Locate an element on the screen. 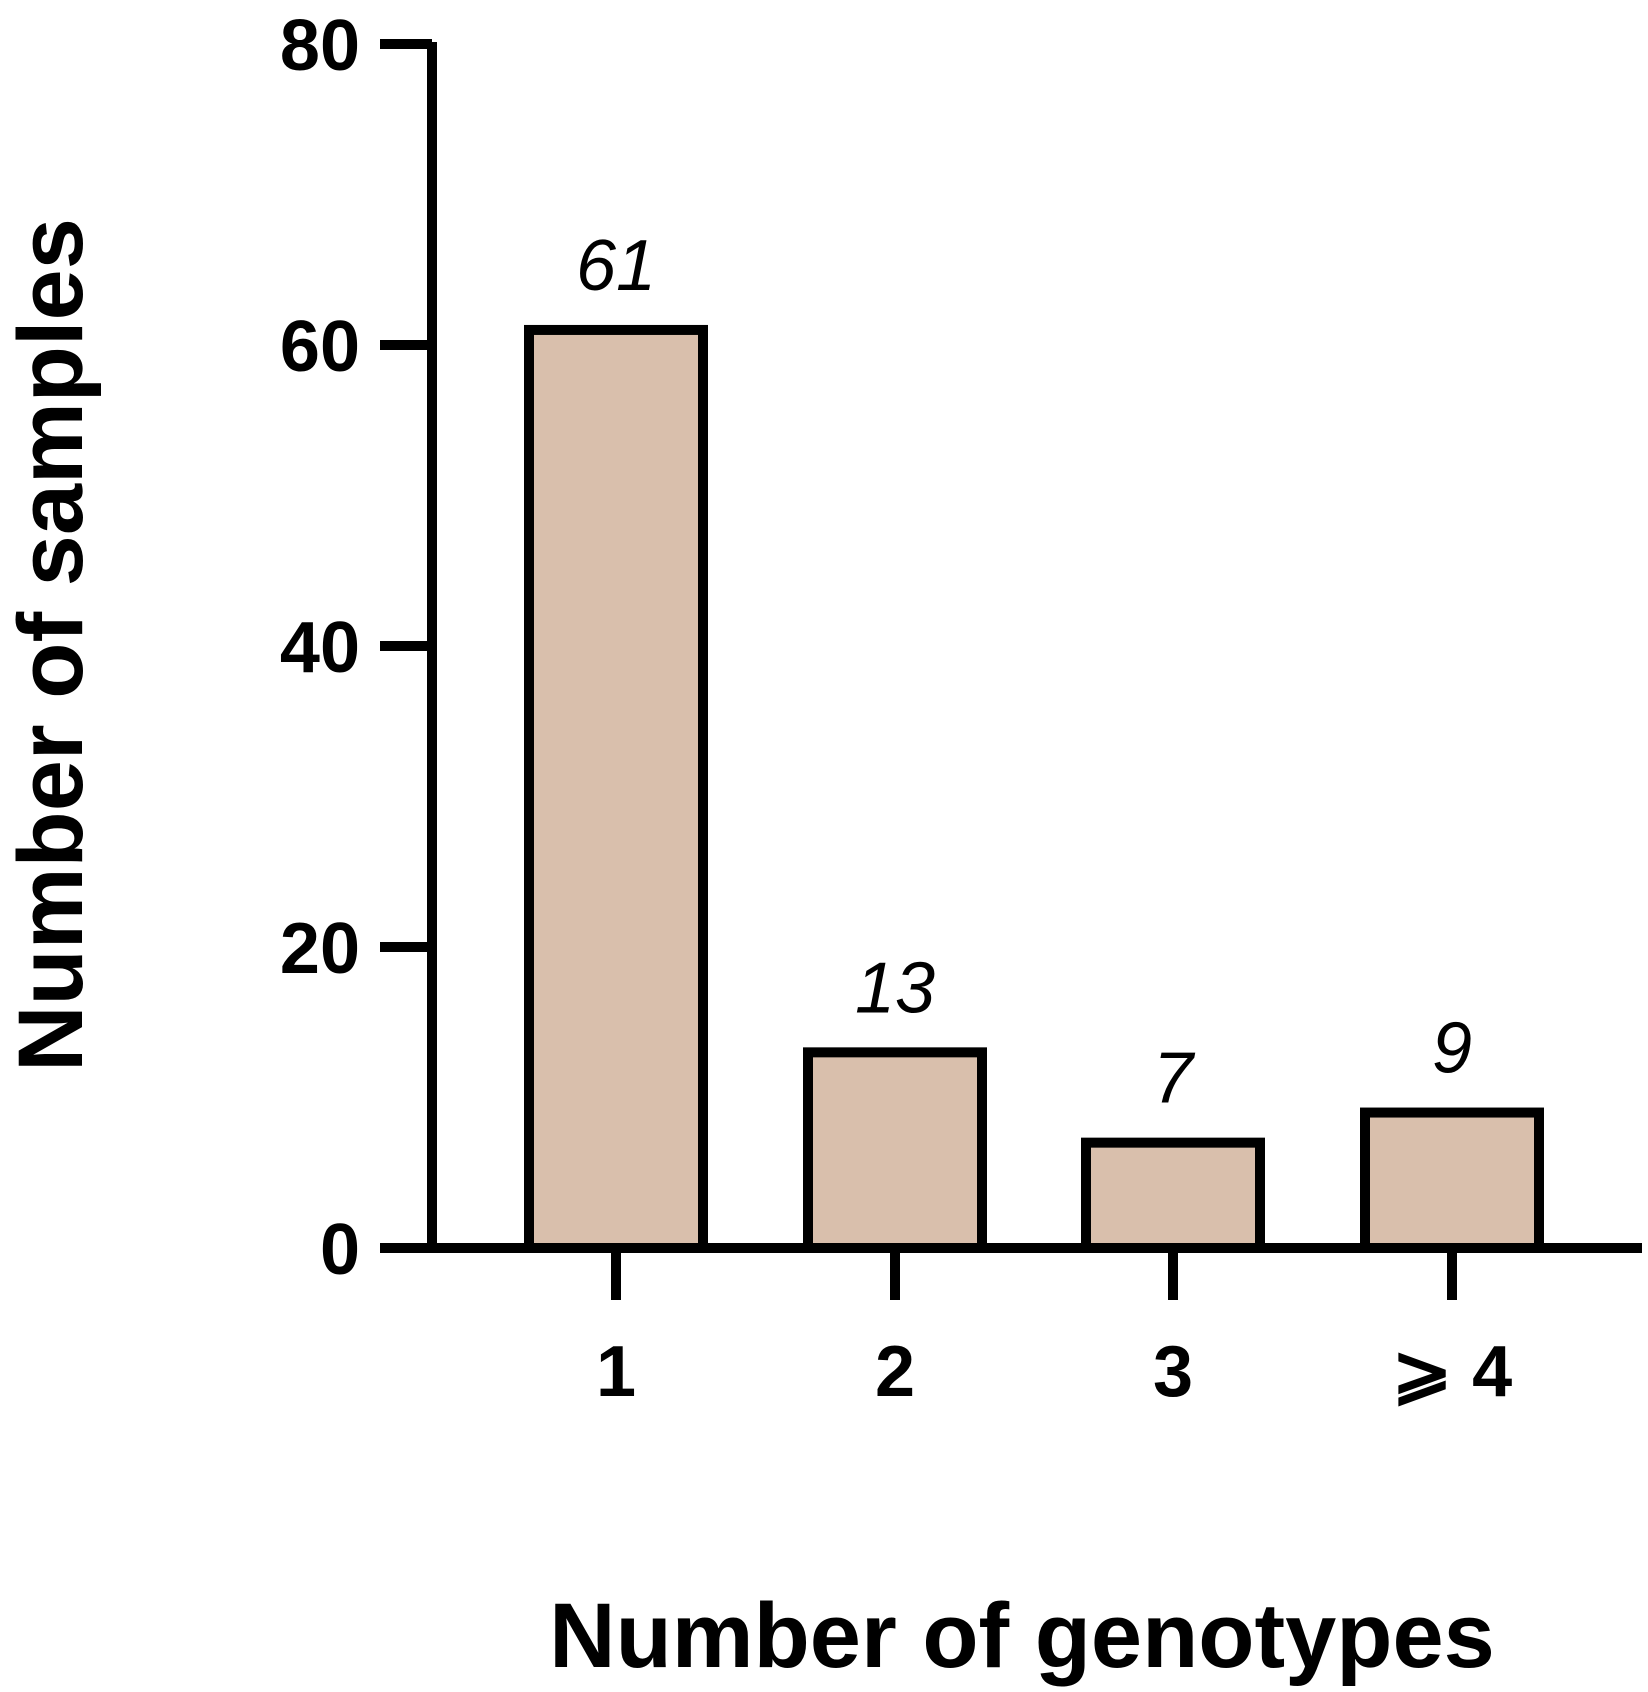 Image resolution: width=1648 pixels, height=1692 pixels. x-tick-label: 3 is located at coordinates (1173, 1372).